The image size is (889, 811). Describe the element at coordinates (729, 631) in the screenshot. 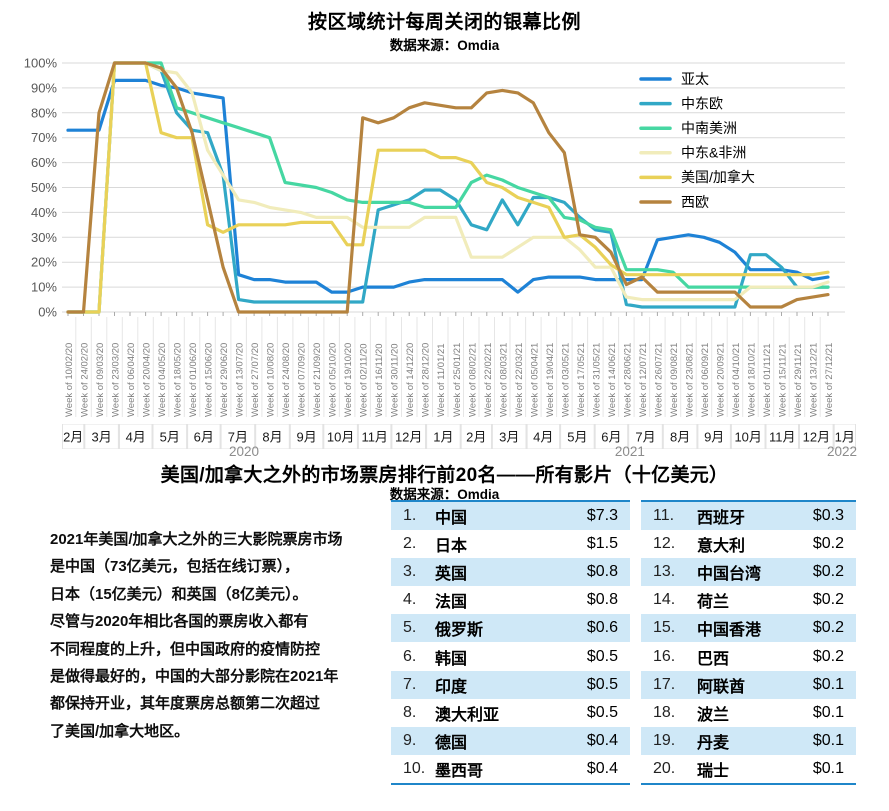

I see `market-cell: 中国香港` at that location.